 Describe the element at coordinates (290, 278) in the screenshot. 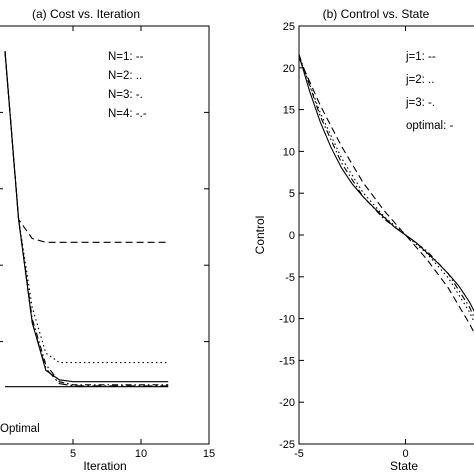

I see `chart-b-y-tick-label: -5` at that location.